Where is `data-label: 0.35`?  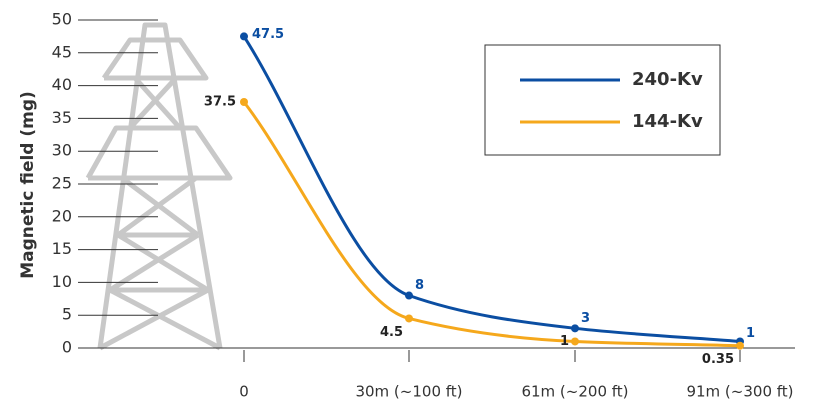 data-label: 0.35 is located at coordinates (718, 359).